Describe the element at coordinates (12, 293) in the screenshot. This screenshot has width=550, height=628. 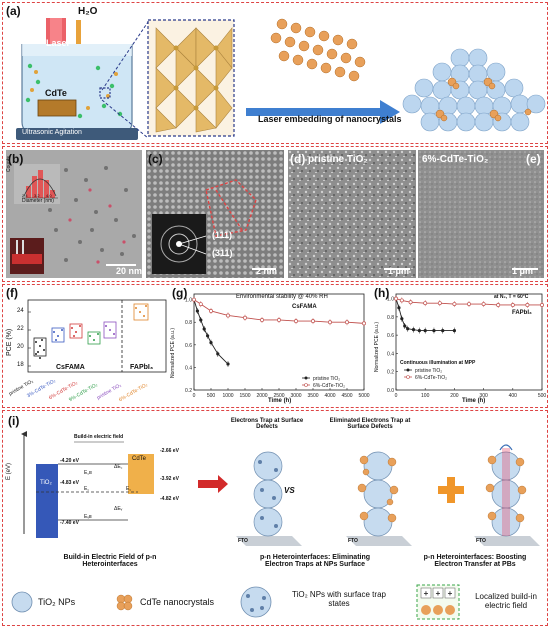
I see `panel-f-label: (f)` at that location.